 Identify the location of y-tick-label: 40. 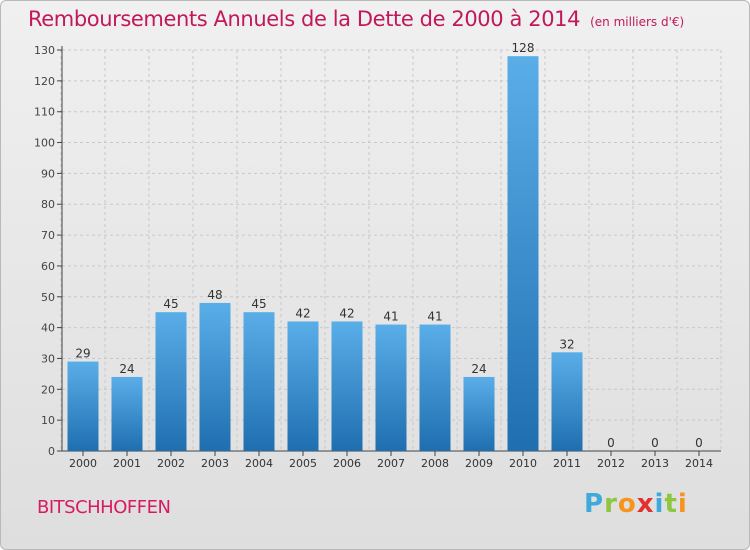
(48, 328).